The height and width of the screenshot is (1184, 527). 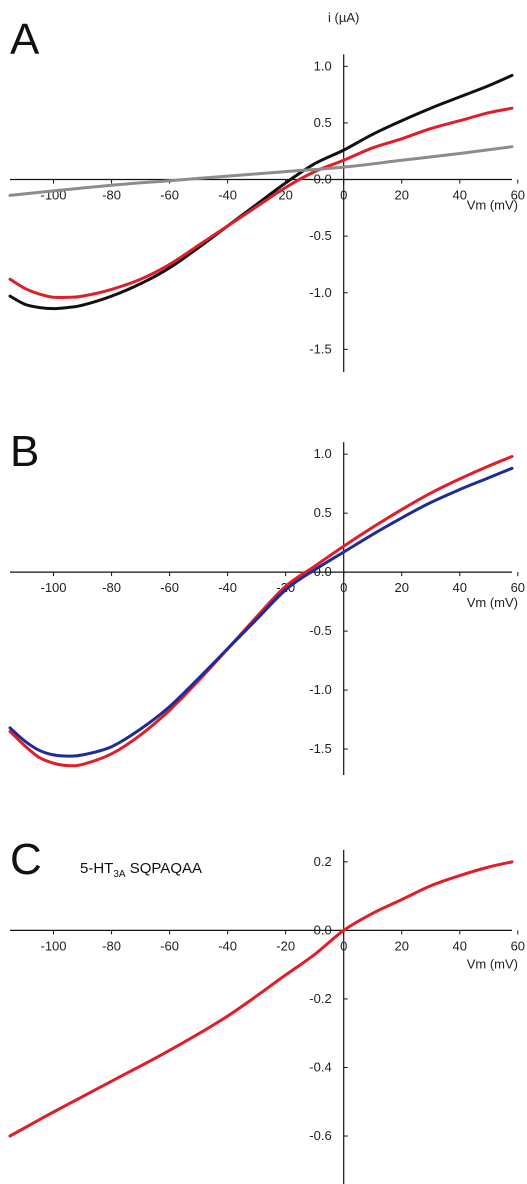 I want to click on y-tick-label: -0.2, so click(x=320, y=998).